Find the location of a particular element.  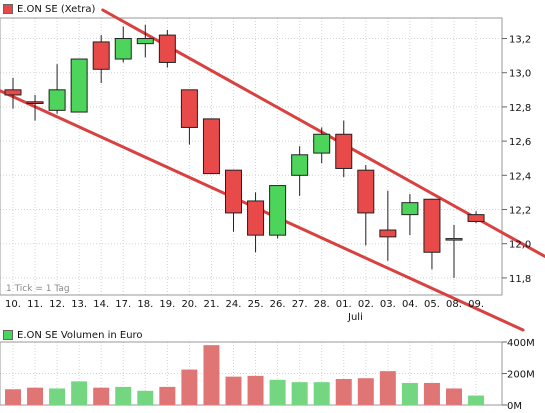

date-tick-label: 12. is located at coordinates (57, 304).